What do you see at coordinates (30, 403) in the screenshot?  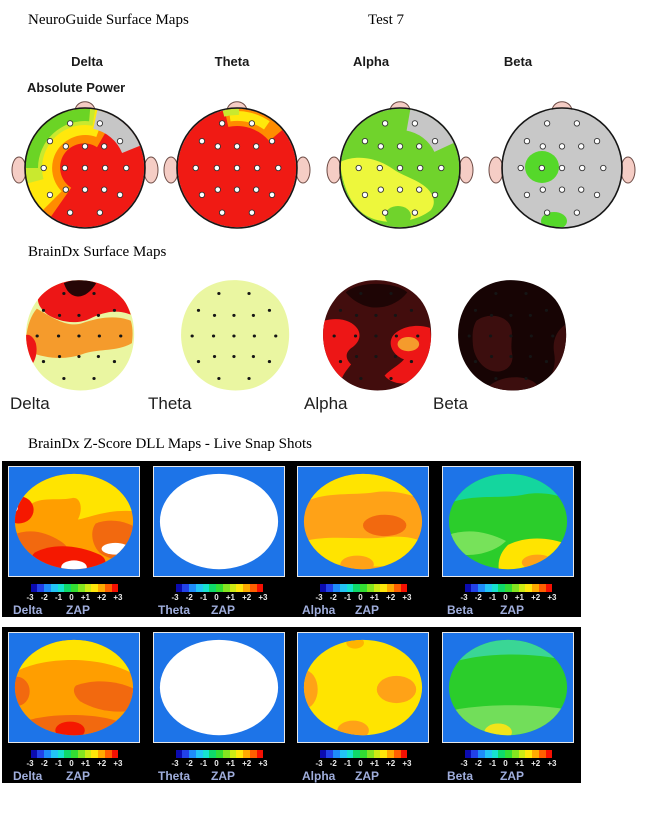 I see `bdx-band-label-delta: Delta` at bounding box center [30, 403].